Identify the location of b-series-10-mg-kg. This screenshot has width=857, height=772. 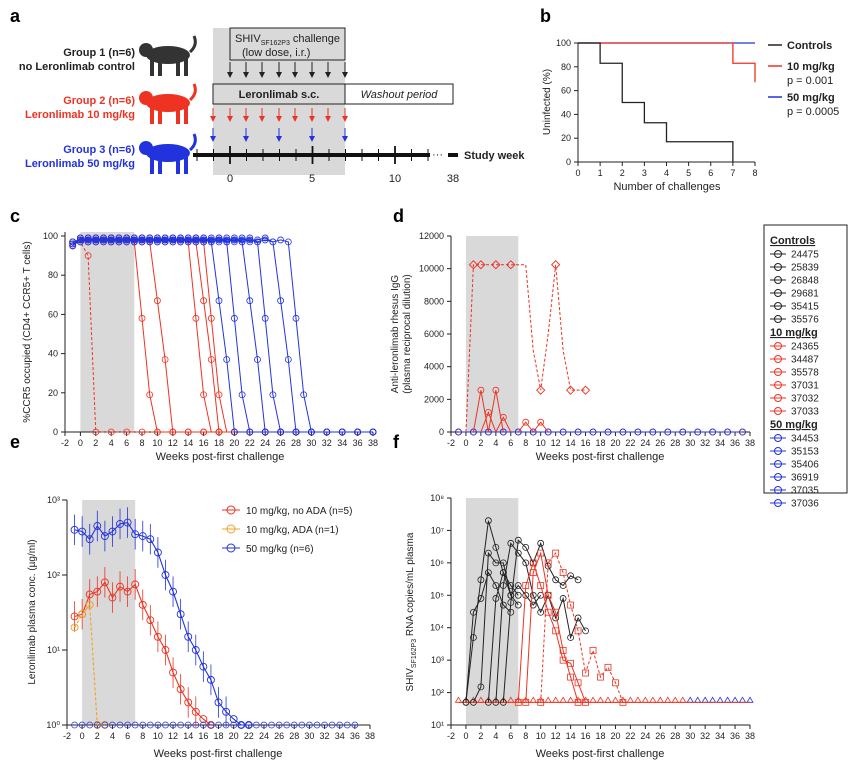
(667, 62).